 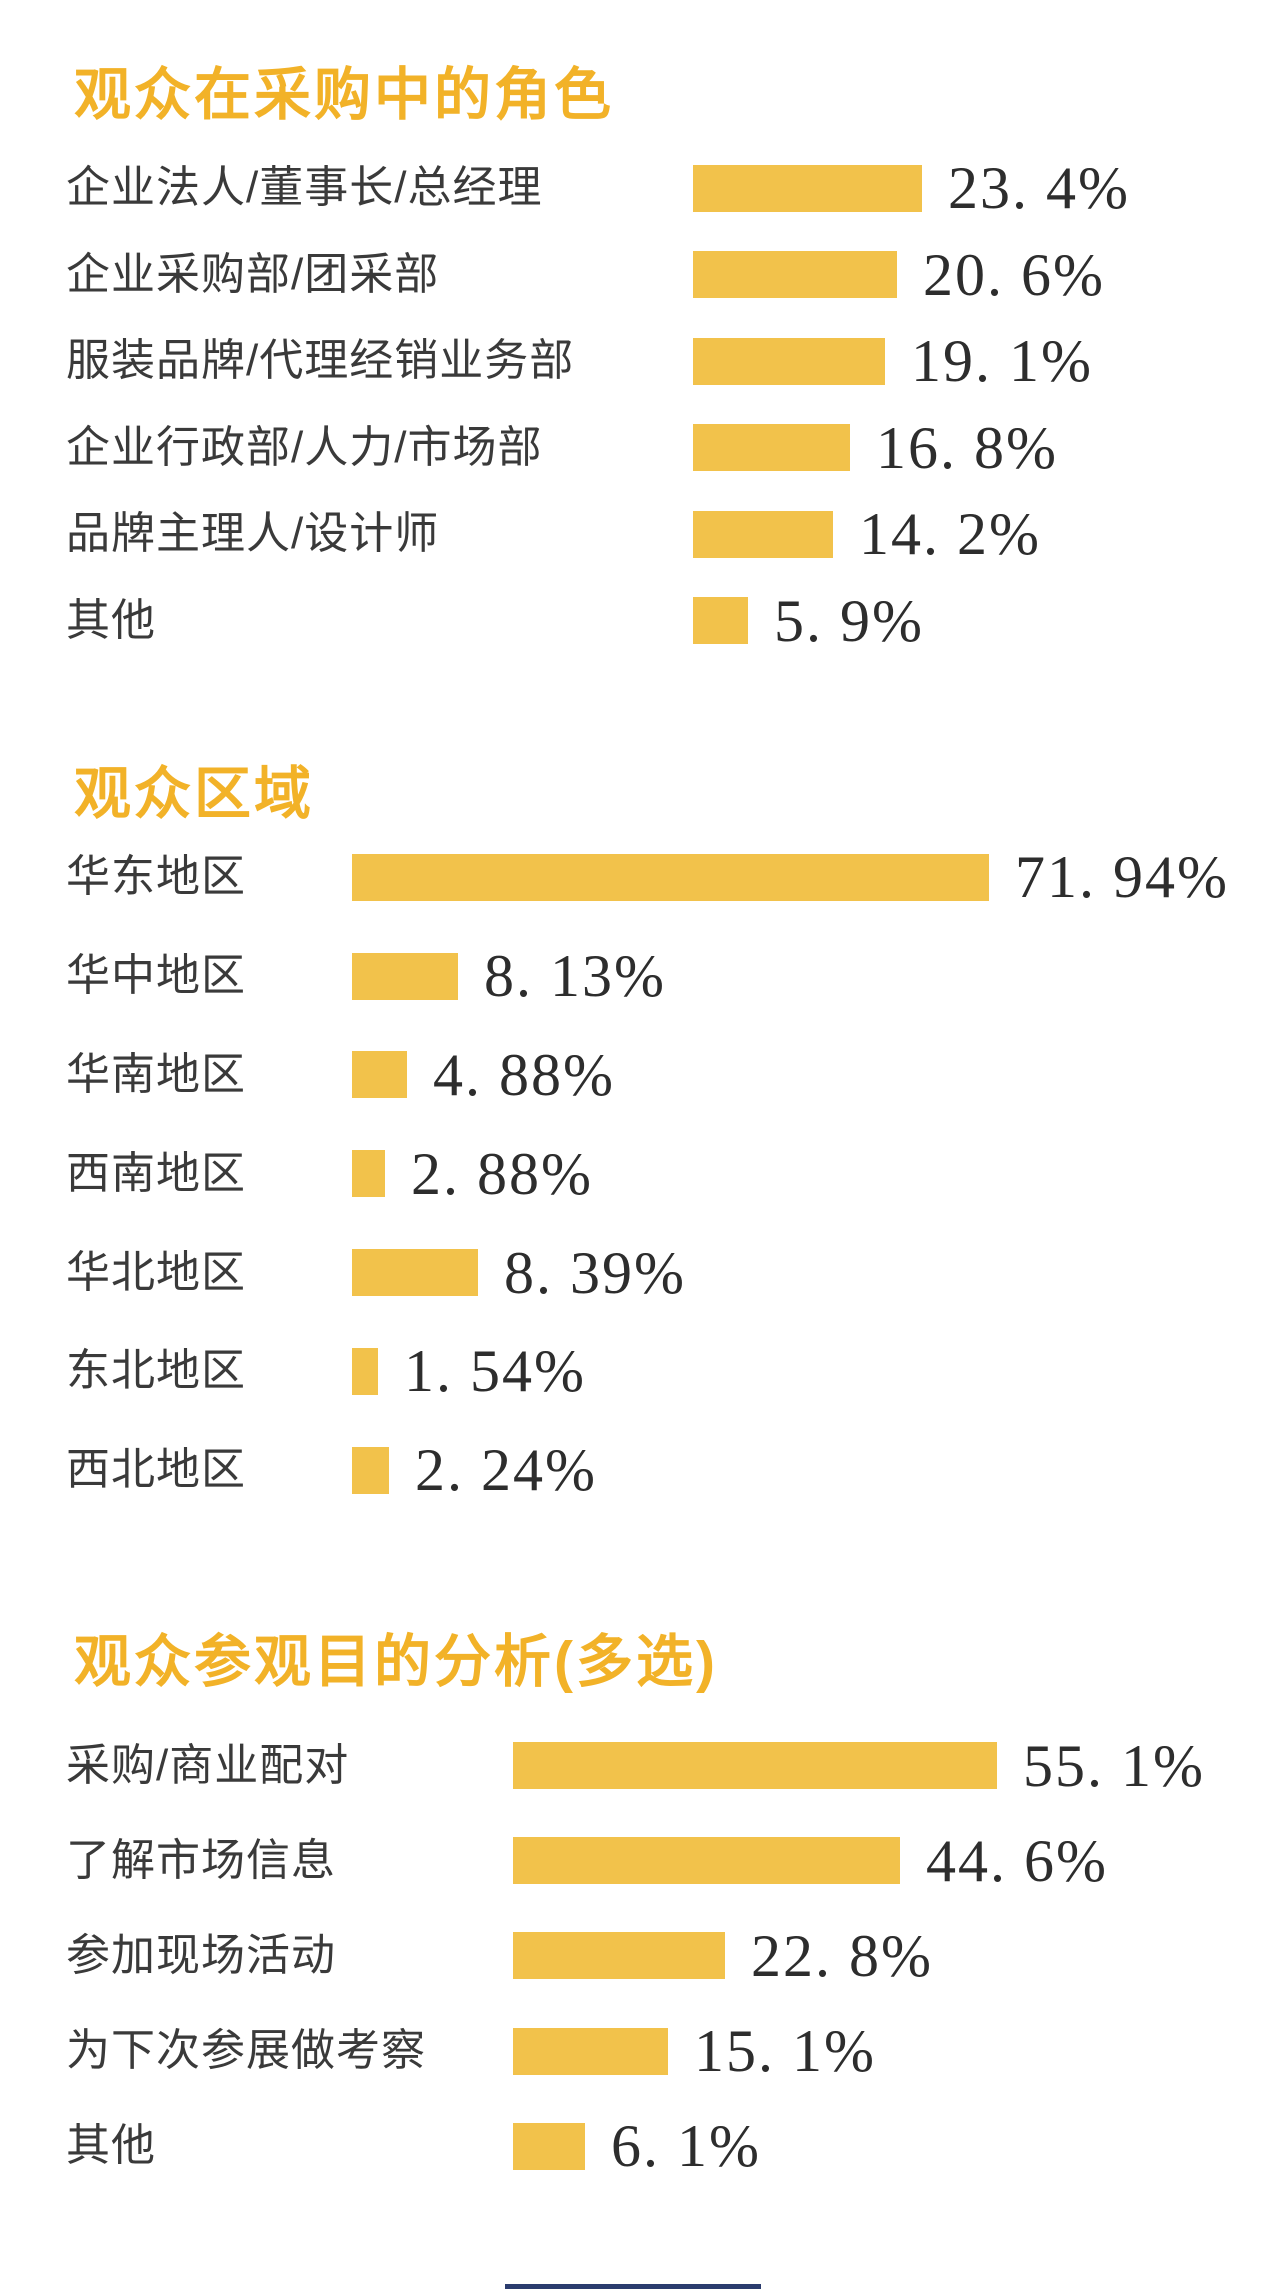 What do you see at coordinates (156, 976) in the screenshot?
I see `category-label: 华中地区` at bounding box center [156, 976].